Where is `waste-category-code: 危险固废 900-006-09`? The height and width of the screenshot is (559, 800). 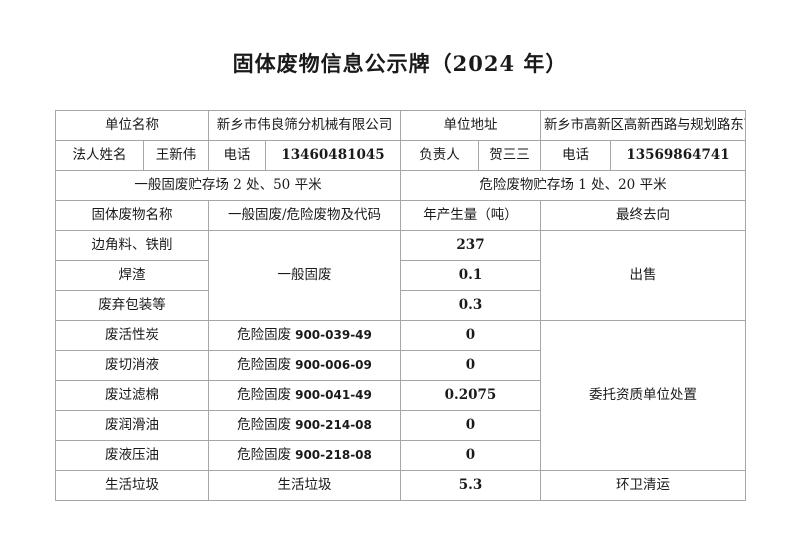
waste-category-code: 危险固废 900-006-09 is located at coordinates (304, 365).